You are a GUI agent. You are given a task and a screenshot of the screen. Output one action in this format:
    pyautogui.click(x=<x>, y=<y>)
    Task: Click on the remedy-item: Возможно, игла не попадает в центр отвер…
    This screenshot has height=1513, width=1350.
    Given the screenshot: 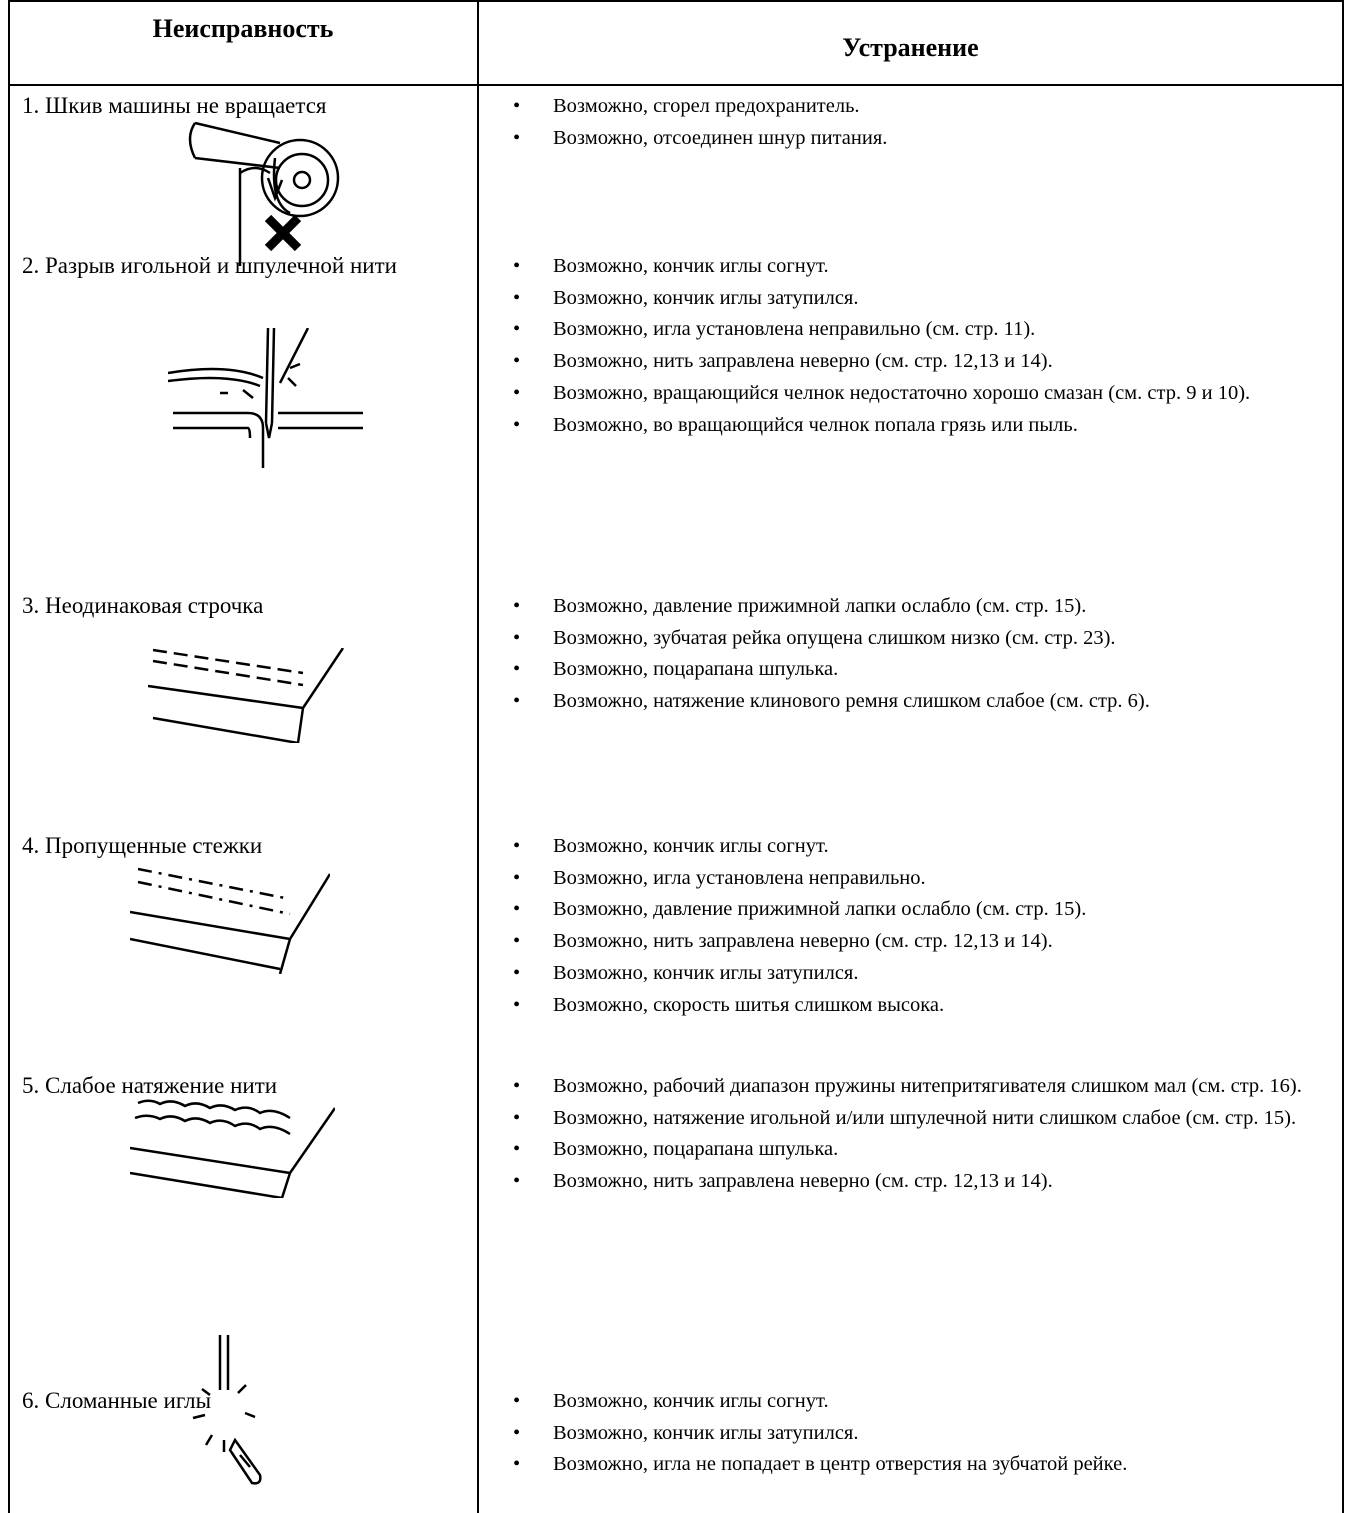 What is the action you would take?
    pyautogui.click(x=921, y=1465)
    